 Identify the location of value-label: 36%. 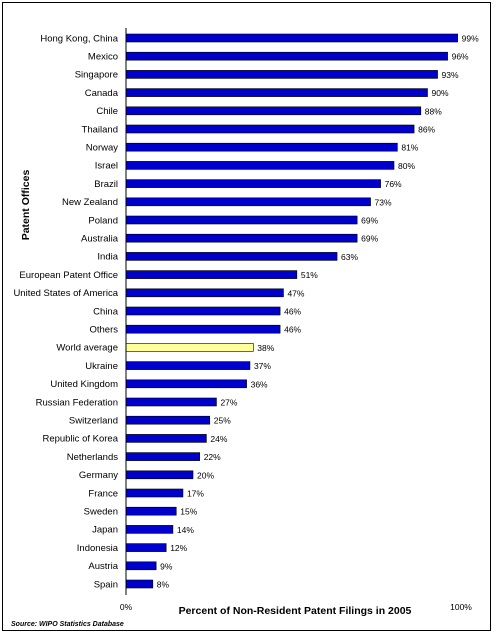
(259, 384).